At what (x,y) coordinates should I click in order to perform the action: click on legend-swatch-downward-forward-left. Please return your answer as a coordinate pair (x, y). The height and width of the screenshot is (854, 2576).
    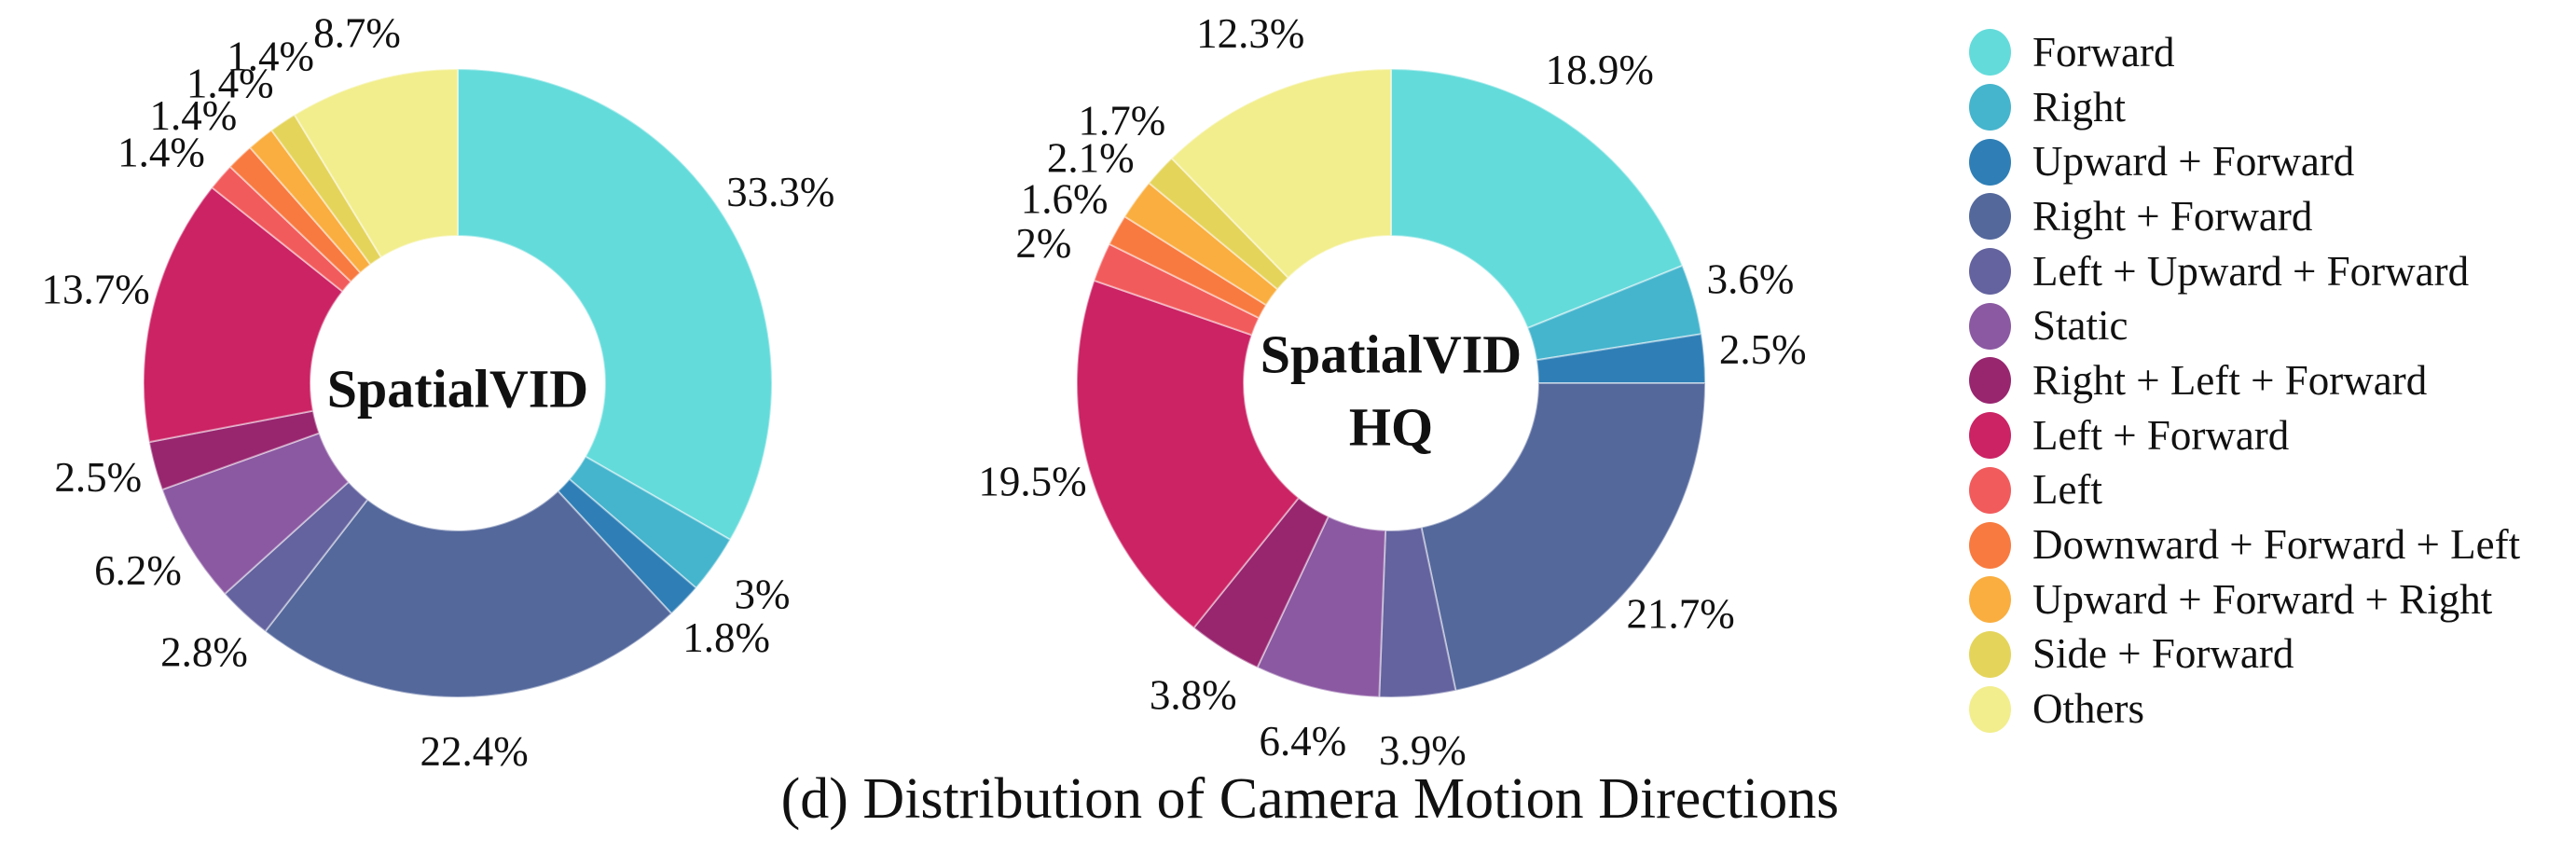
    Looking at the image, I should click on (1990, 545).